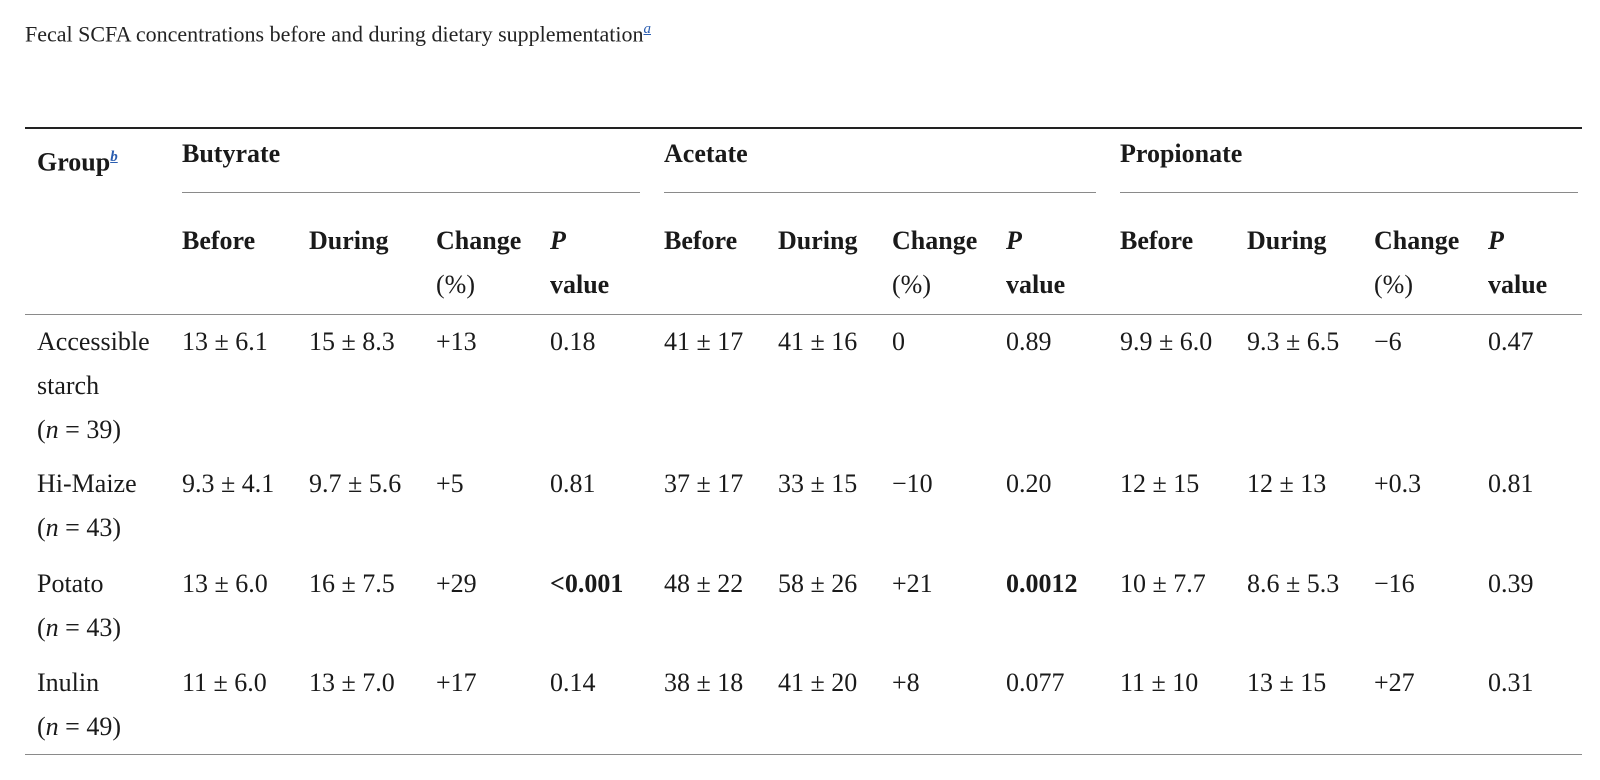 The height and width of the screenshot is (780, 1600). I want to click on header-group: Groupb, so click(77, 158).